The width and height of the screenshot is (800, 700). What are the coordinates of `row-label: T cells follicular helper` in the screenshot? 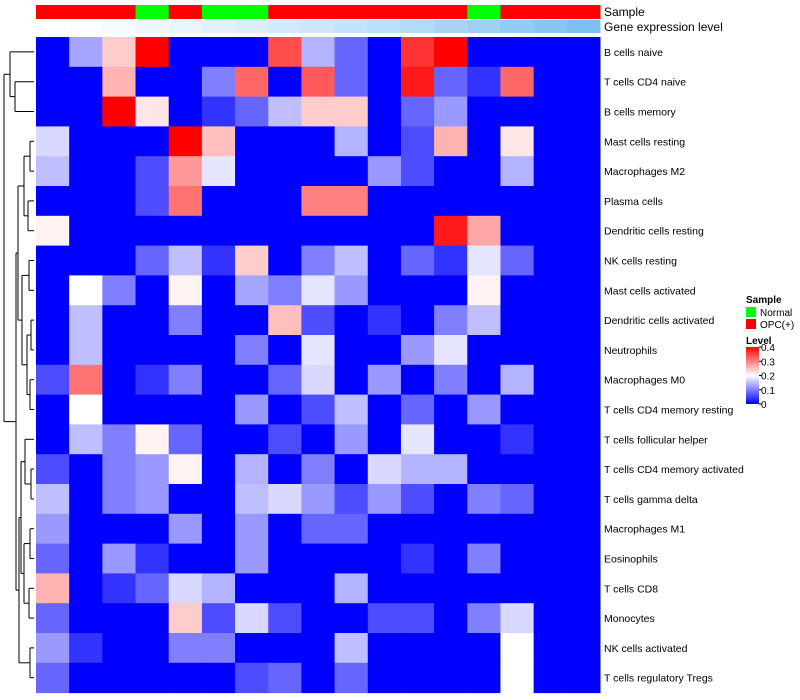 It's located at (656, 440).